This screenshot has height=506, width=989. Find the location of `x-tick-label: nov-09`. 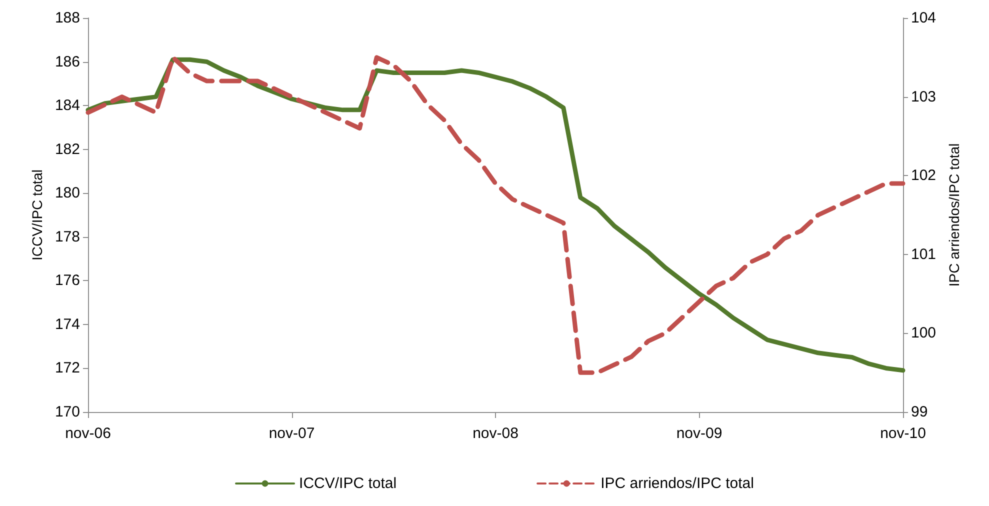

x-tick-label: nov-09 is located at coordinates (699, 433).